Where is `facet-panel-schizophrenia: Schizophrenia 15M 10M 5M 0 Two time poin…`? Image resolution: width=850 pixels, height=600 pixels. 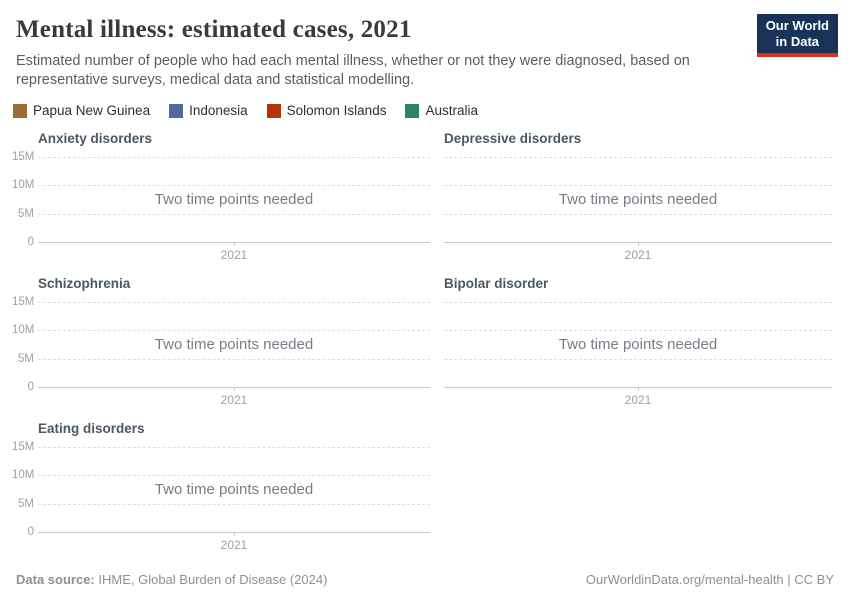
facet-panel-schizophrenia: Schizophrenia 15M 10M 5M 0 Two time poin… is located at coordinates (221, 345).